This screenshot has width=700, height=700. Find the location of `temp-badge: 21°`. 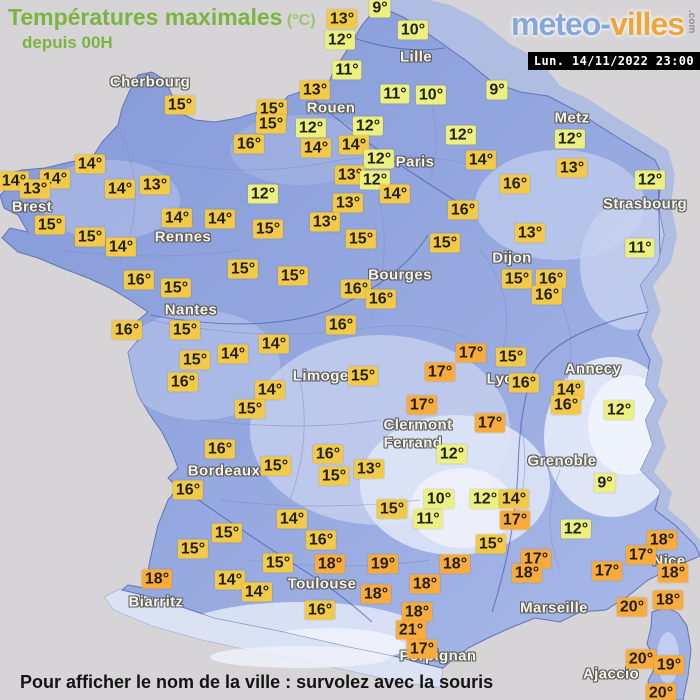

temp-badge: 21° is located at coordinates (411, 630).